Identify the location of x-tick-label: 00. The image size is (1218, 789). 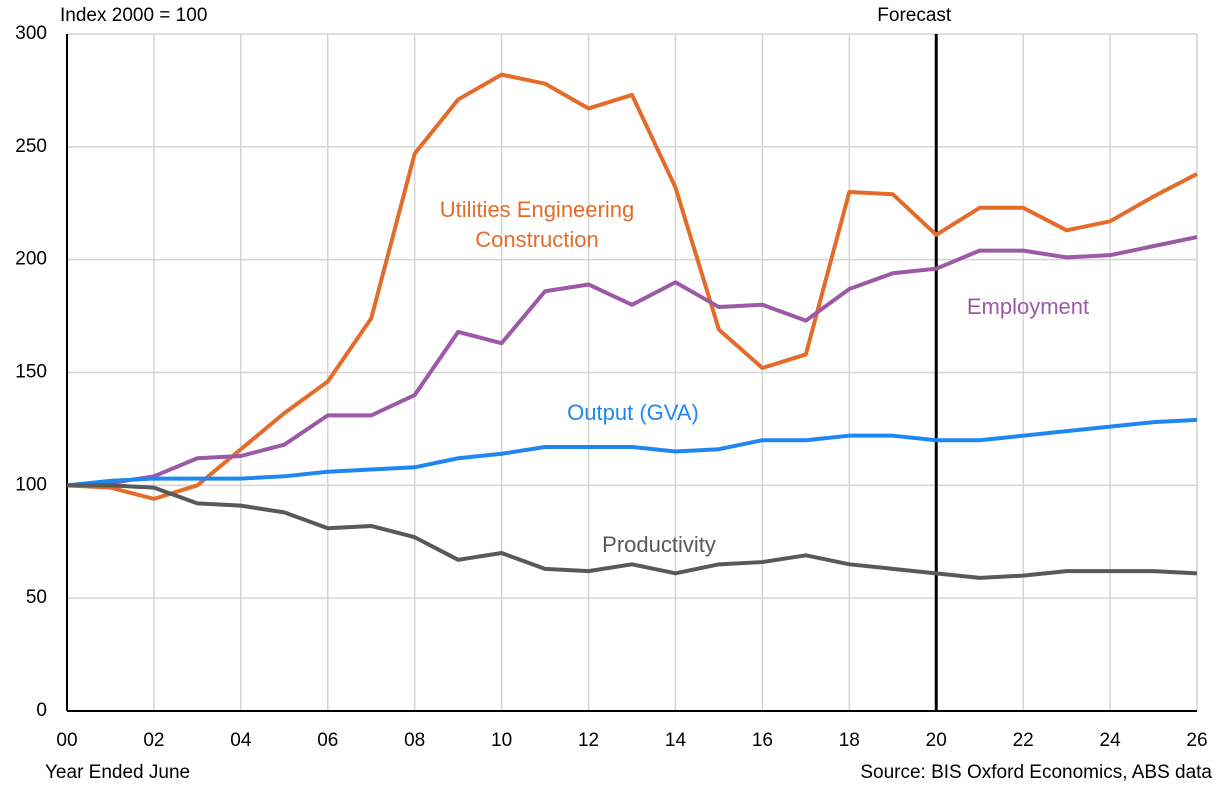
(66, 740).